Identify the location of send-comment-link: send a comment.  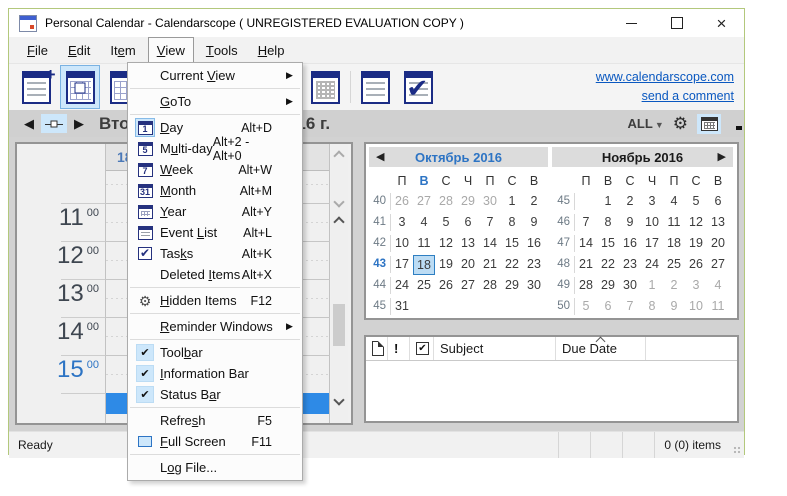
(687, 96).